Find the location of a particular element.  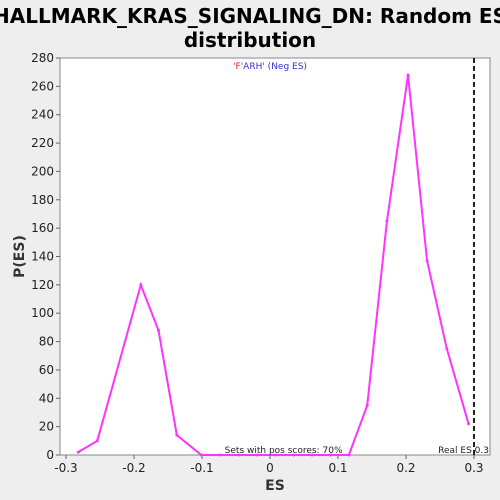

legend: 'F'ARH' (Neg ES) is located at coordinates (270, 67).